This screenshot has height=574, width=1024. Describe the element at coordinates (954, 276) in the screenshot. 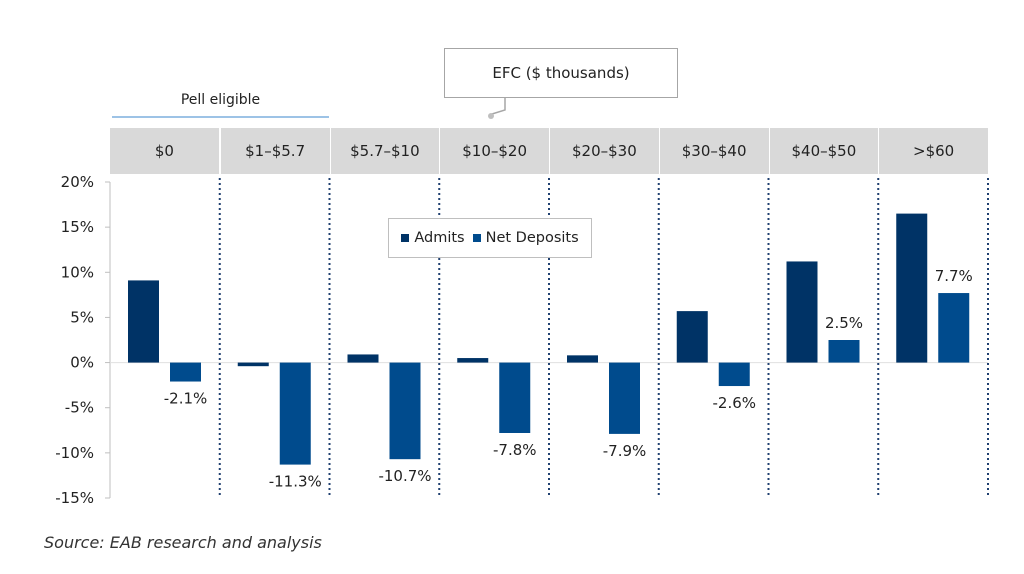

I see `data-label-net-deposits-60: 7.7%` at that location.